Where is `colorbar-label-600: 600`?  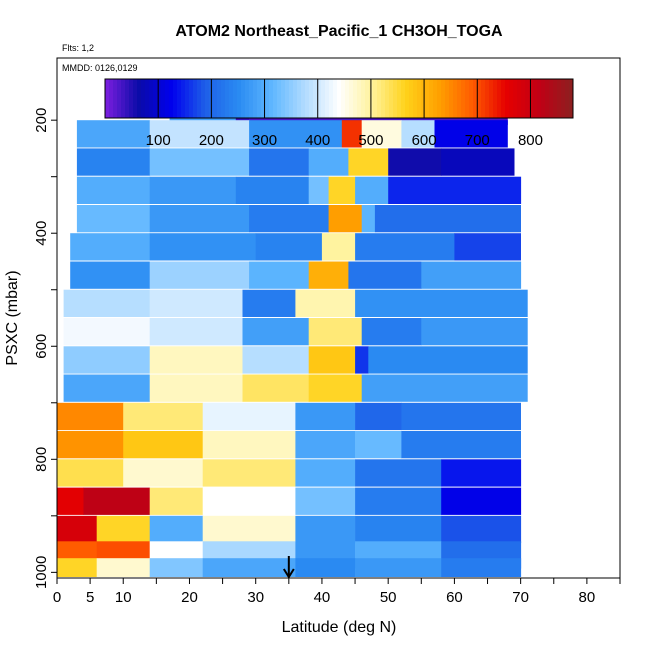
colorbar-label-600: 600 is located at coordinates (424, 140).